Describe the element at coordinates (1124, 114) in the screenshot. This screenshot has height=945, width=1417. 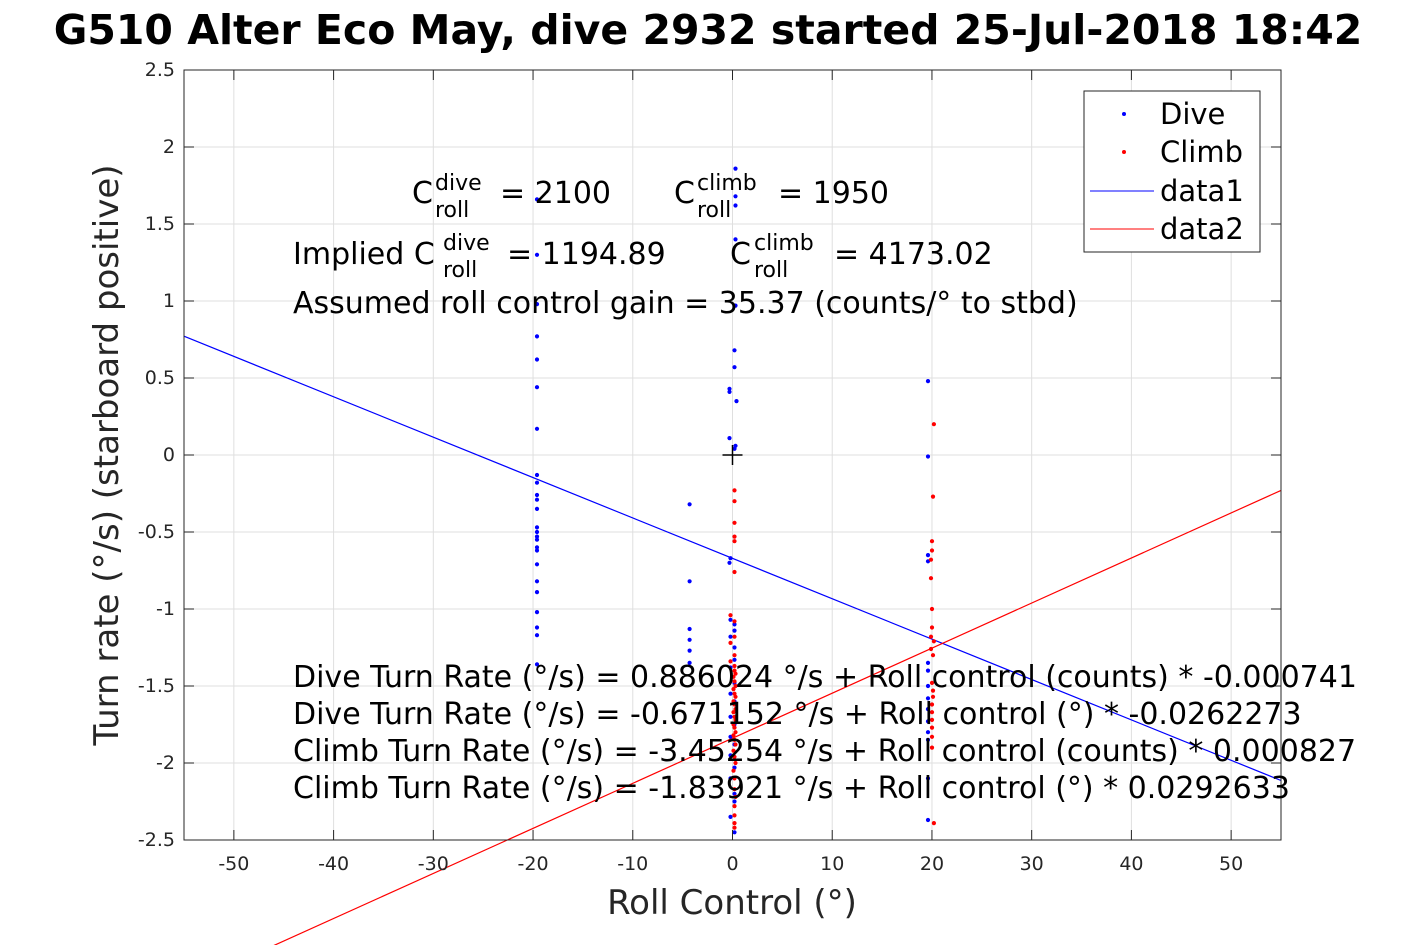
I see `legend-dive-marker` at that location.